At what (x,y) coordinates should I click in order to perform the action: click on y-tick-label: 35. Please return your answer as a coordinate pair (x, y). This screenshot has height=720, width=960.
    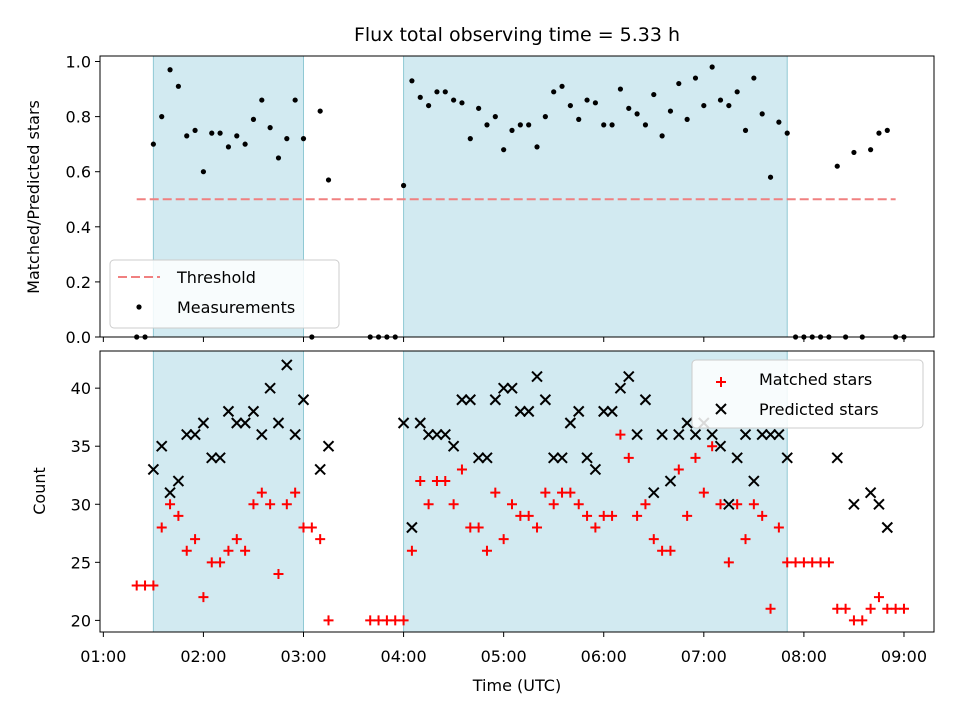
    Looking at the image, I should click on (81, 446).